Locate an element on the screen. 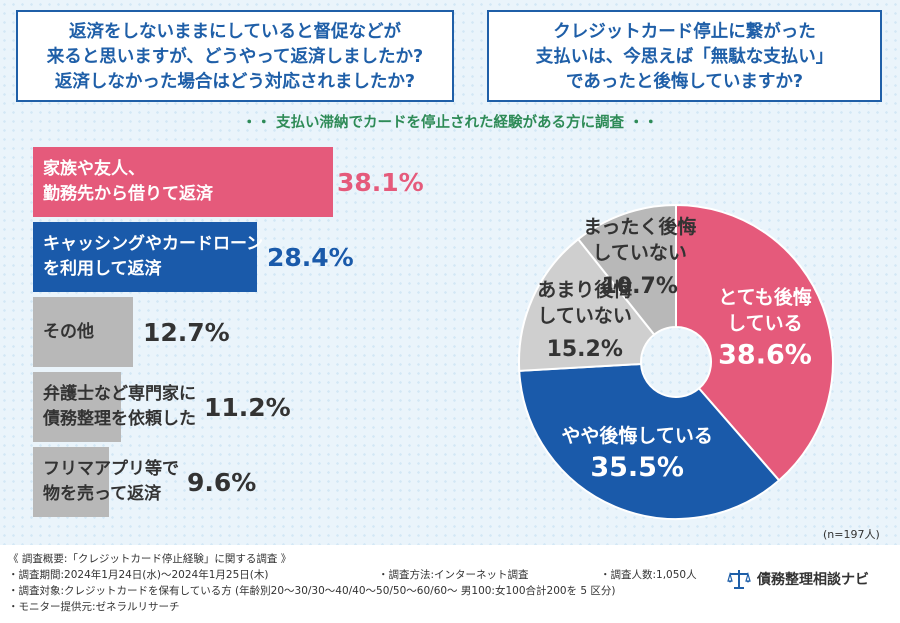 The width and height of the screenshot is (900, 623). bar-category-label-line: フリマアプリ等で is located at coordinates (111, 469).